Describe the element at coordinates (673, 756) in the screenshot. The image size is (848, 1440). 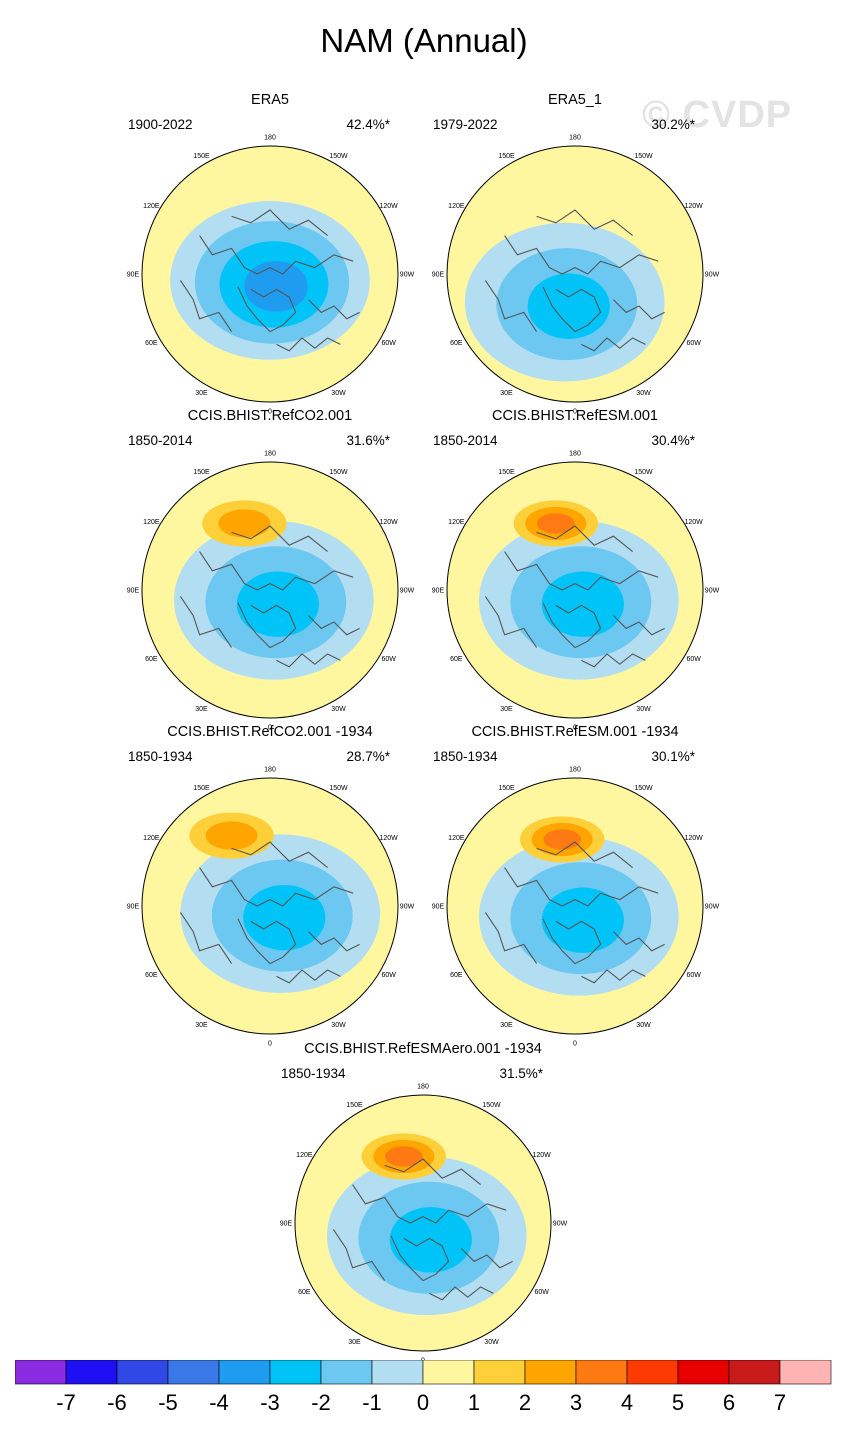
I see `panel-percent: 30.1%*` at that location.